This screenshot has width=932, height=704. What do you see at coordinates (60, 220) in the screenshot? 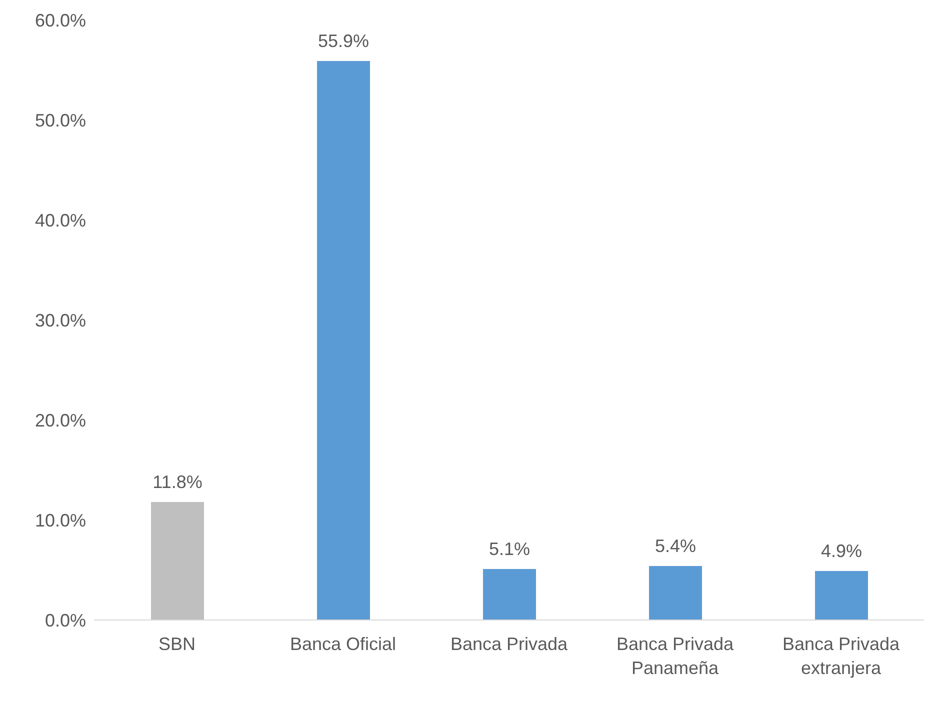
I see `y-tick-label: 40.0%` at bounding box center [60, 220].